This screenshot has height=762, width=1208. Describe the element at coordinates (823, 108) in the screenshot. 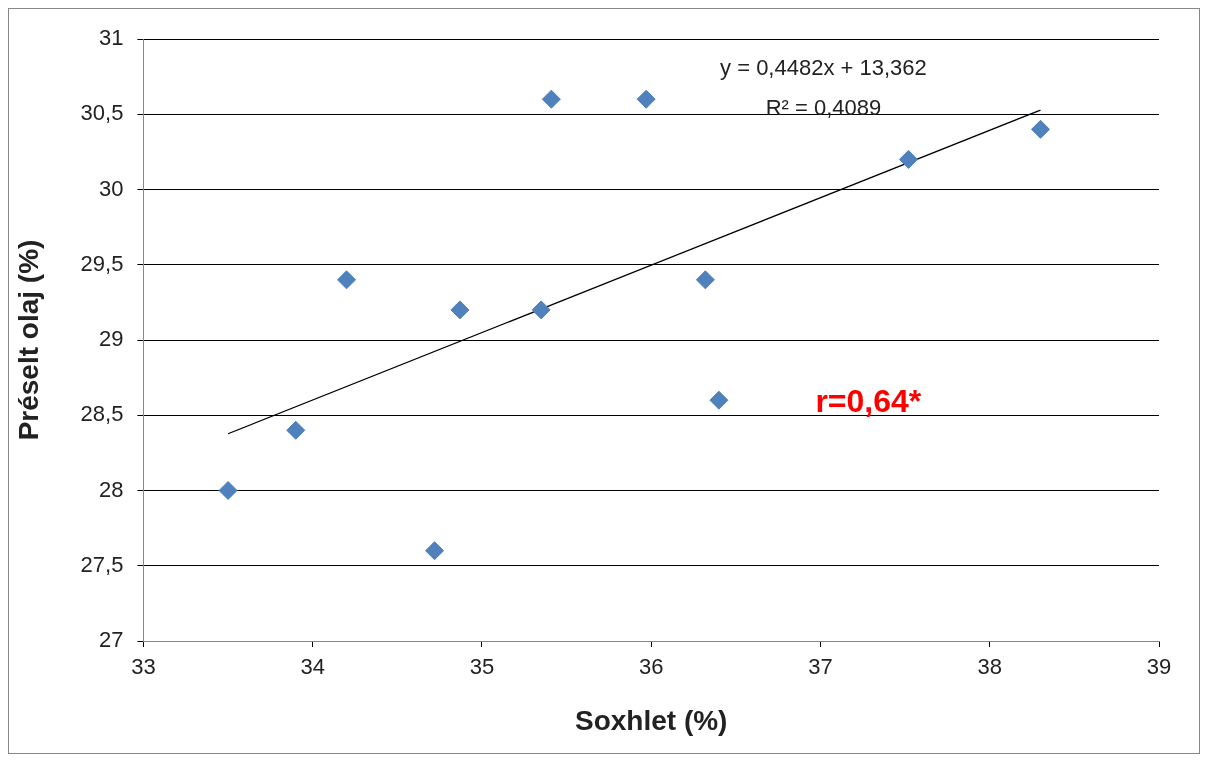

I see `annotation: R² = 0,4089` at that location.